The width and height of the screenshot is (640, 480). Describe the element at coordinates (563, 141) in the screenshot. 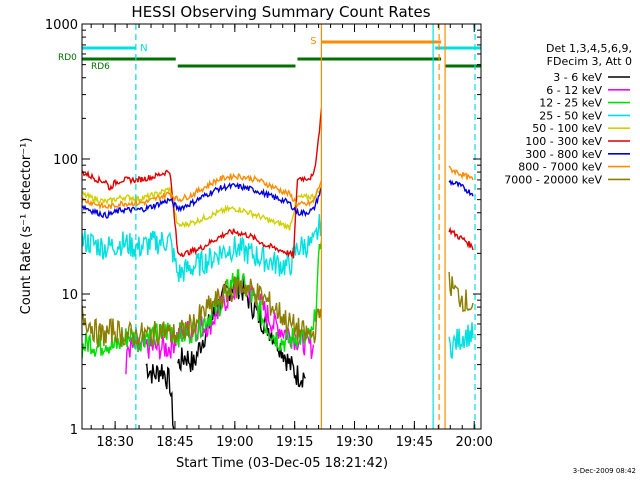

I see `legend-entry-label-5: 100 - 300 keV` at that location.